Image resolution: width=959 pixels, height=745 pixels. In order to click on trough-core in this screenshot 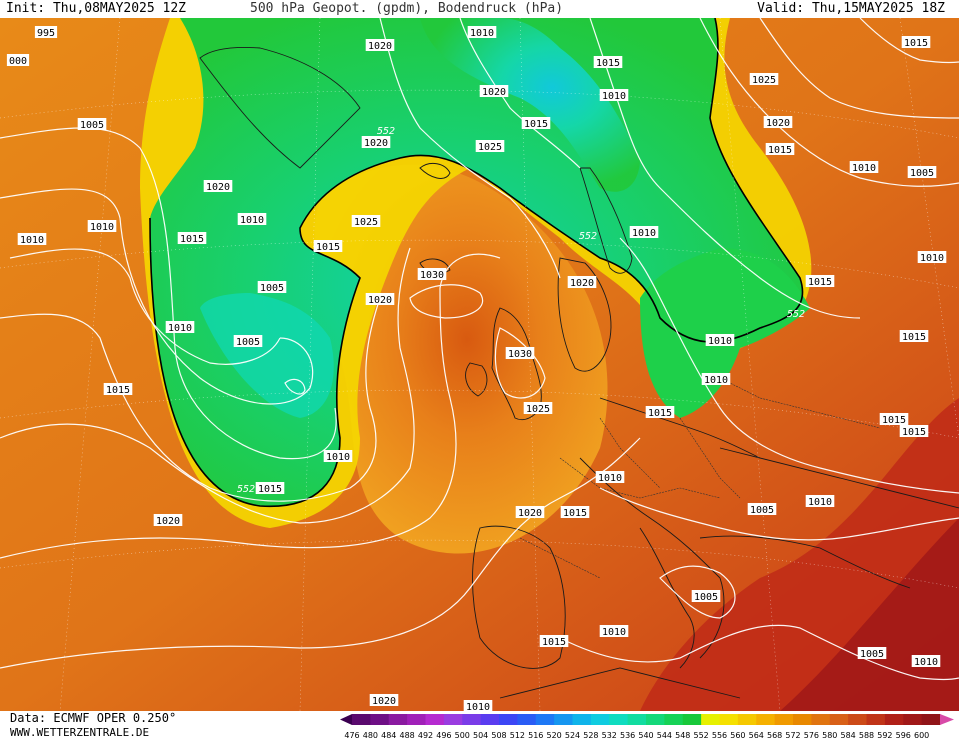, I will do `click(530, 105)`.